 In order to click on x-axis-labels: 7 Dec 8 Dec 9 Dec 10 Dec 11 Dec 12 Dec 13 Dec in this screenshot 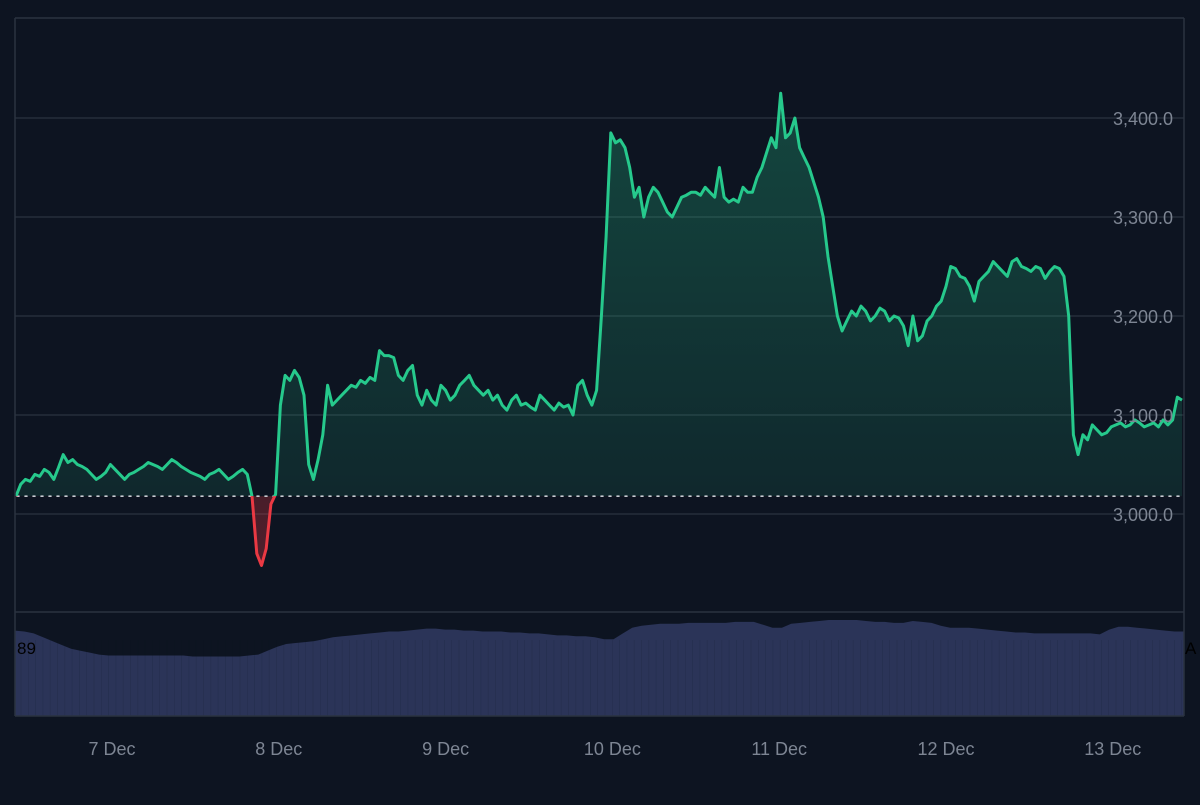, I will do `click(614, 749)`.